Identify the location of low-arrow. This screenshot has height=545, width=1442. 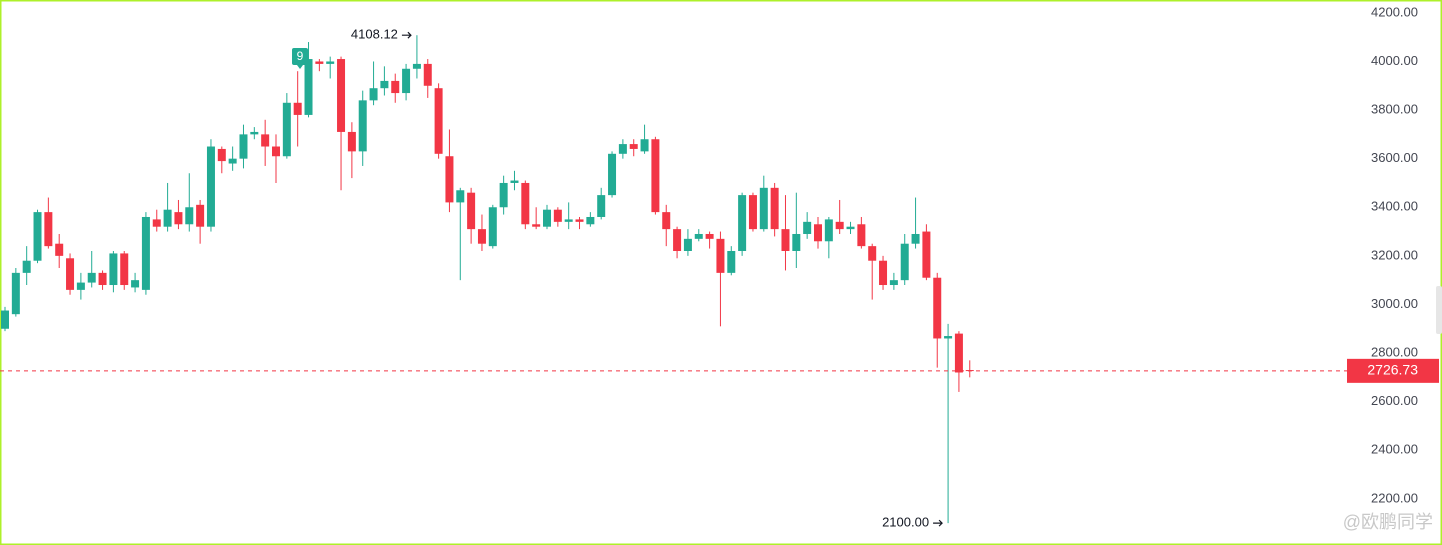
(938, 523).